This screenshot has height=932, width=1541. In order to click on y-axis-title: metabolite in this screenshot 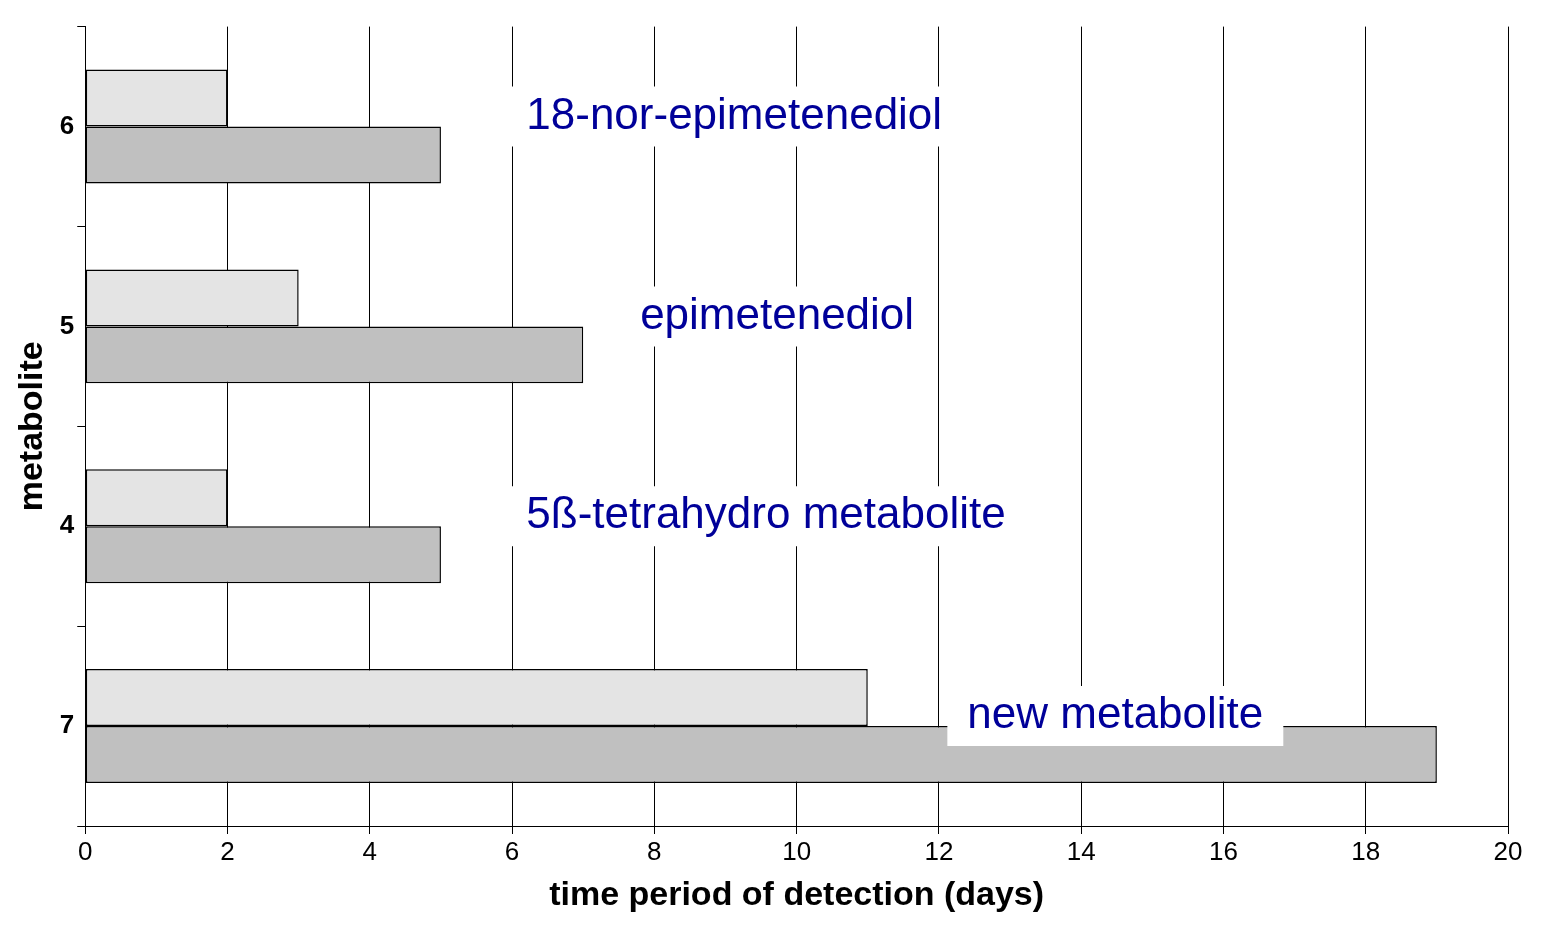, I will do `click(29, 426)`.